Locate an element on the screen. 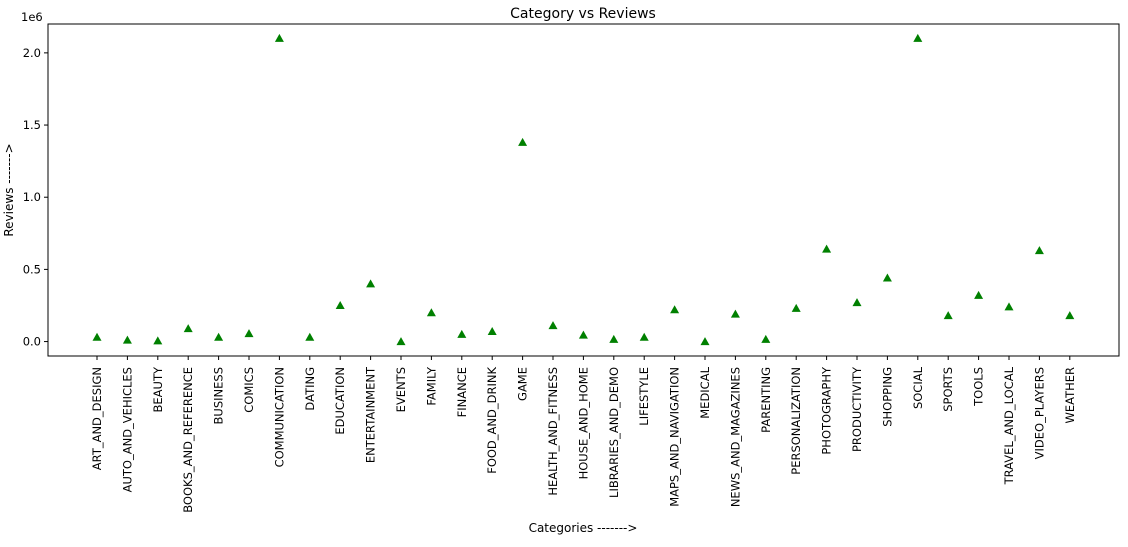  y-axis-scale-label: 1e6 is located at coordinates (32, 17).